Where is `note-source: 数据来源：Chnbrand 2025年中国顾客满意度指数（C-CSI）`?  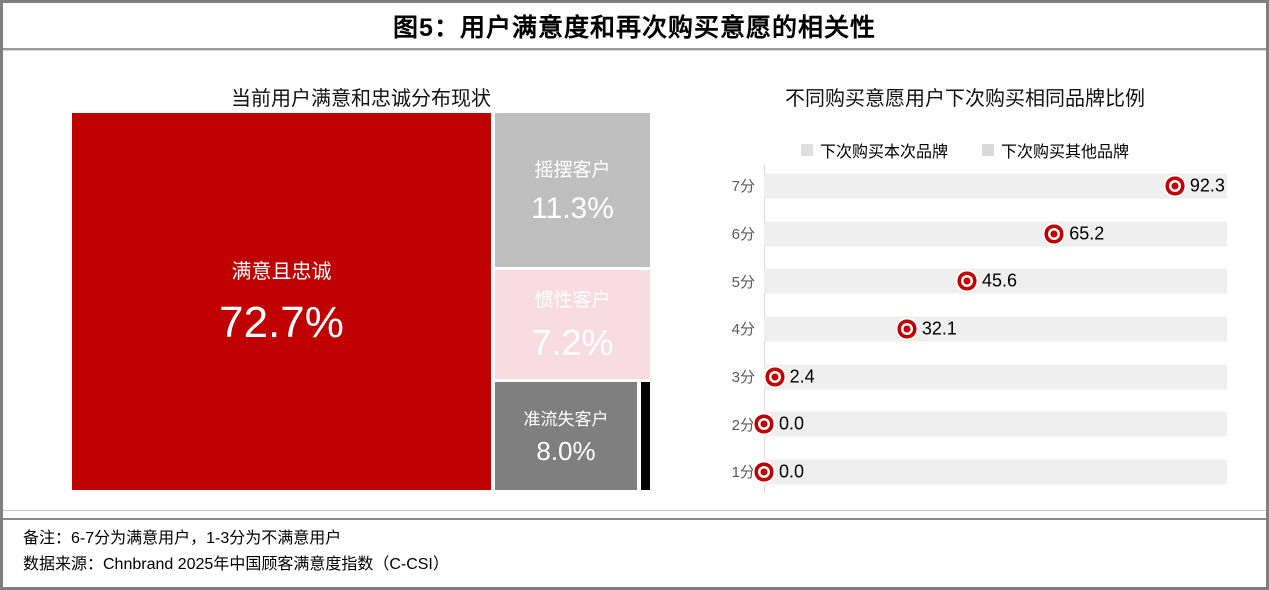 note-source: 数据来源：Chnbrand 2025年中国顾客满意度指数（C-CSI） is located at coordinates (236, 564).